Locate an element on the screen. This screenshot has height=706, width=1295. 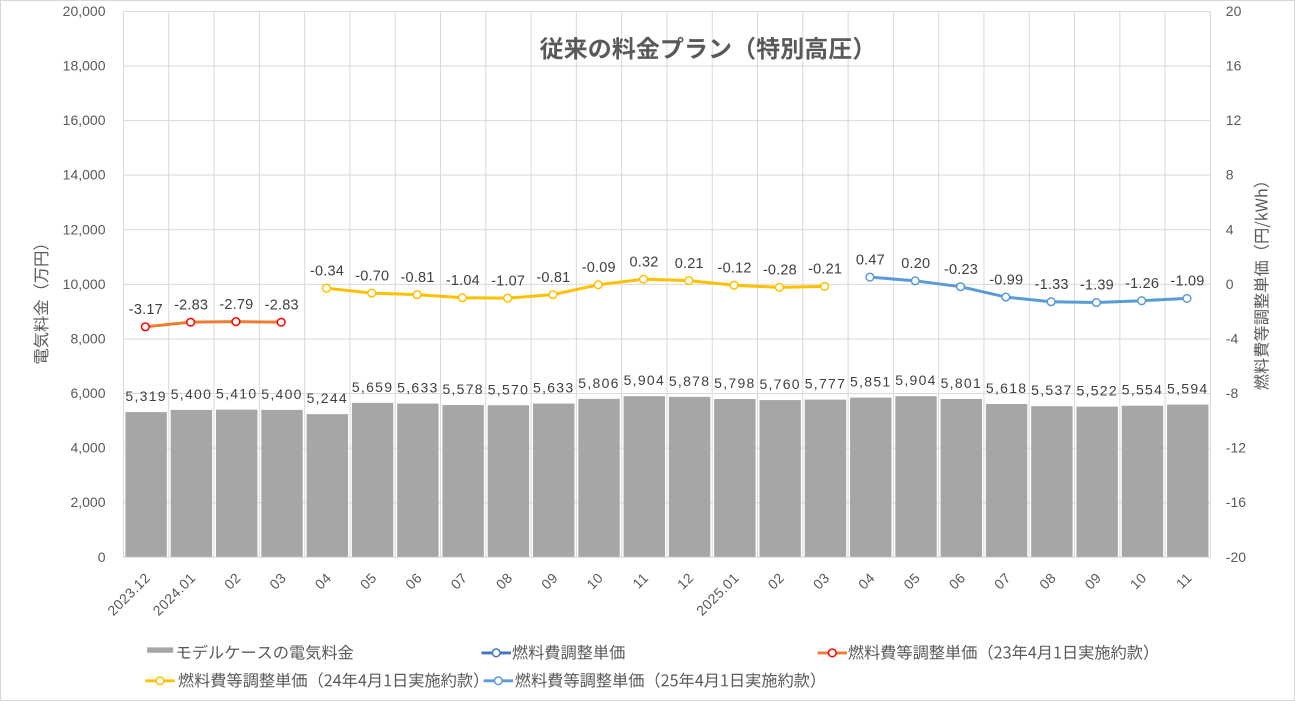
svg-text: 8 is located at coordinates (1230, 175).